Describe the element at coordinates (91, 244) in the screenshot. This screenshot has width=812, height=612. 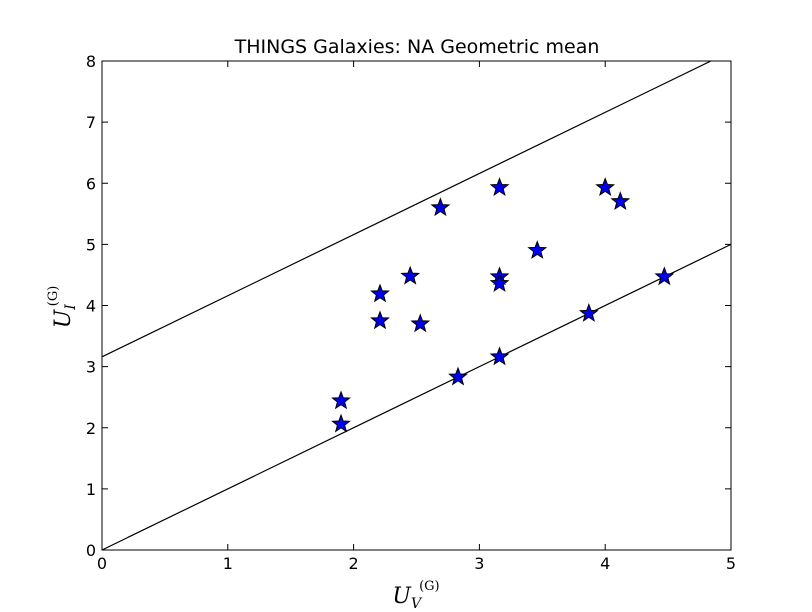
I see `y-tick-label: 5` at that location.